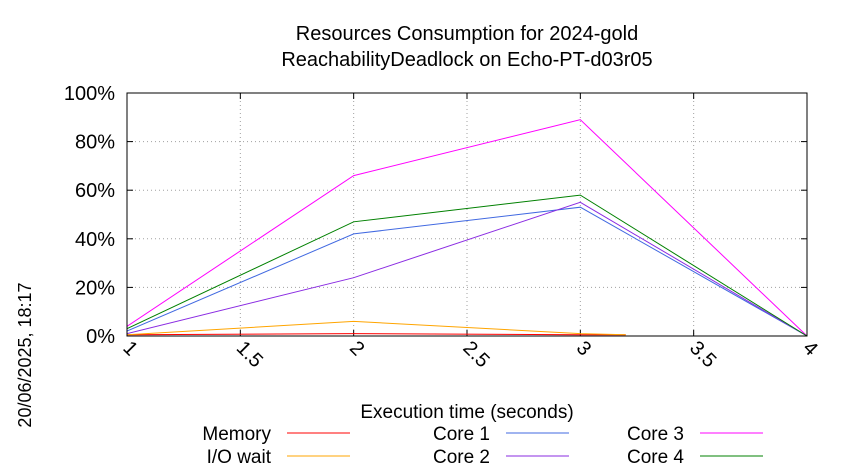 Image resolution: width=850 pixels, height=475 pixels. What do you see at coordinates (89, 94) in the screenshot?
I see `y-tick-label: 100%` at bounding box center [89, 94].